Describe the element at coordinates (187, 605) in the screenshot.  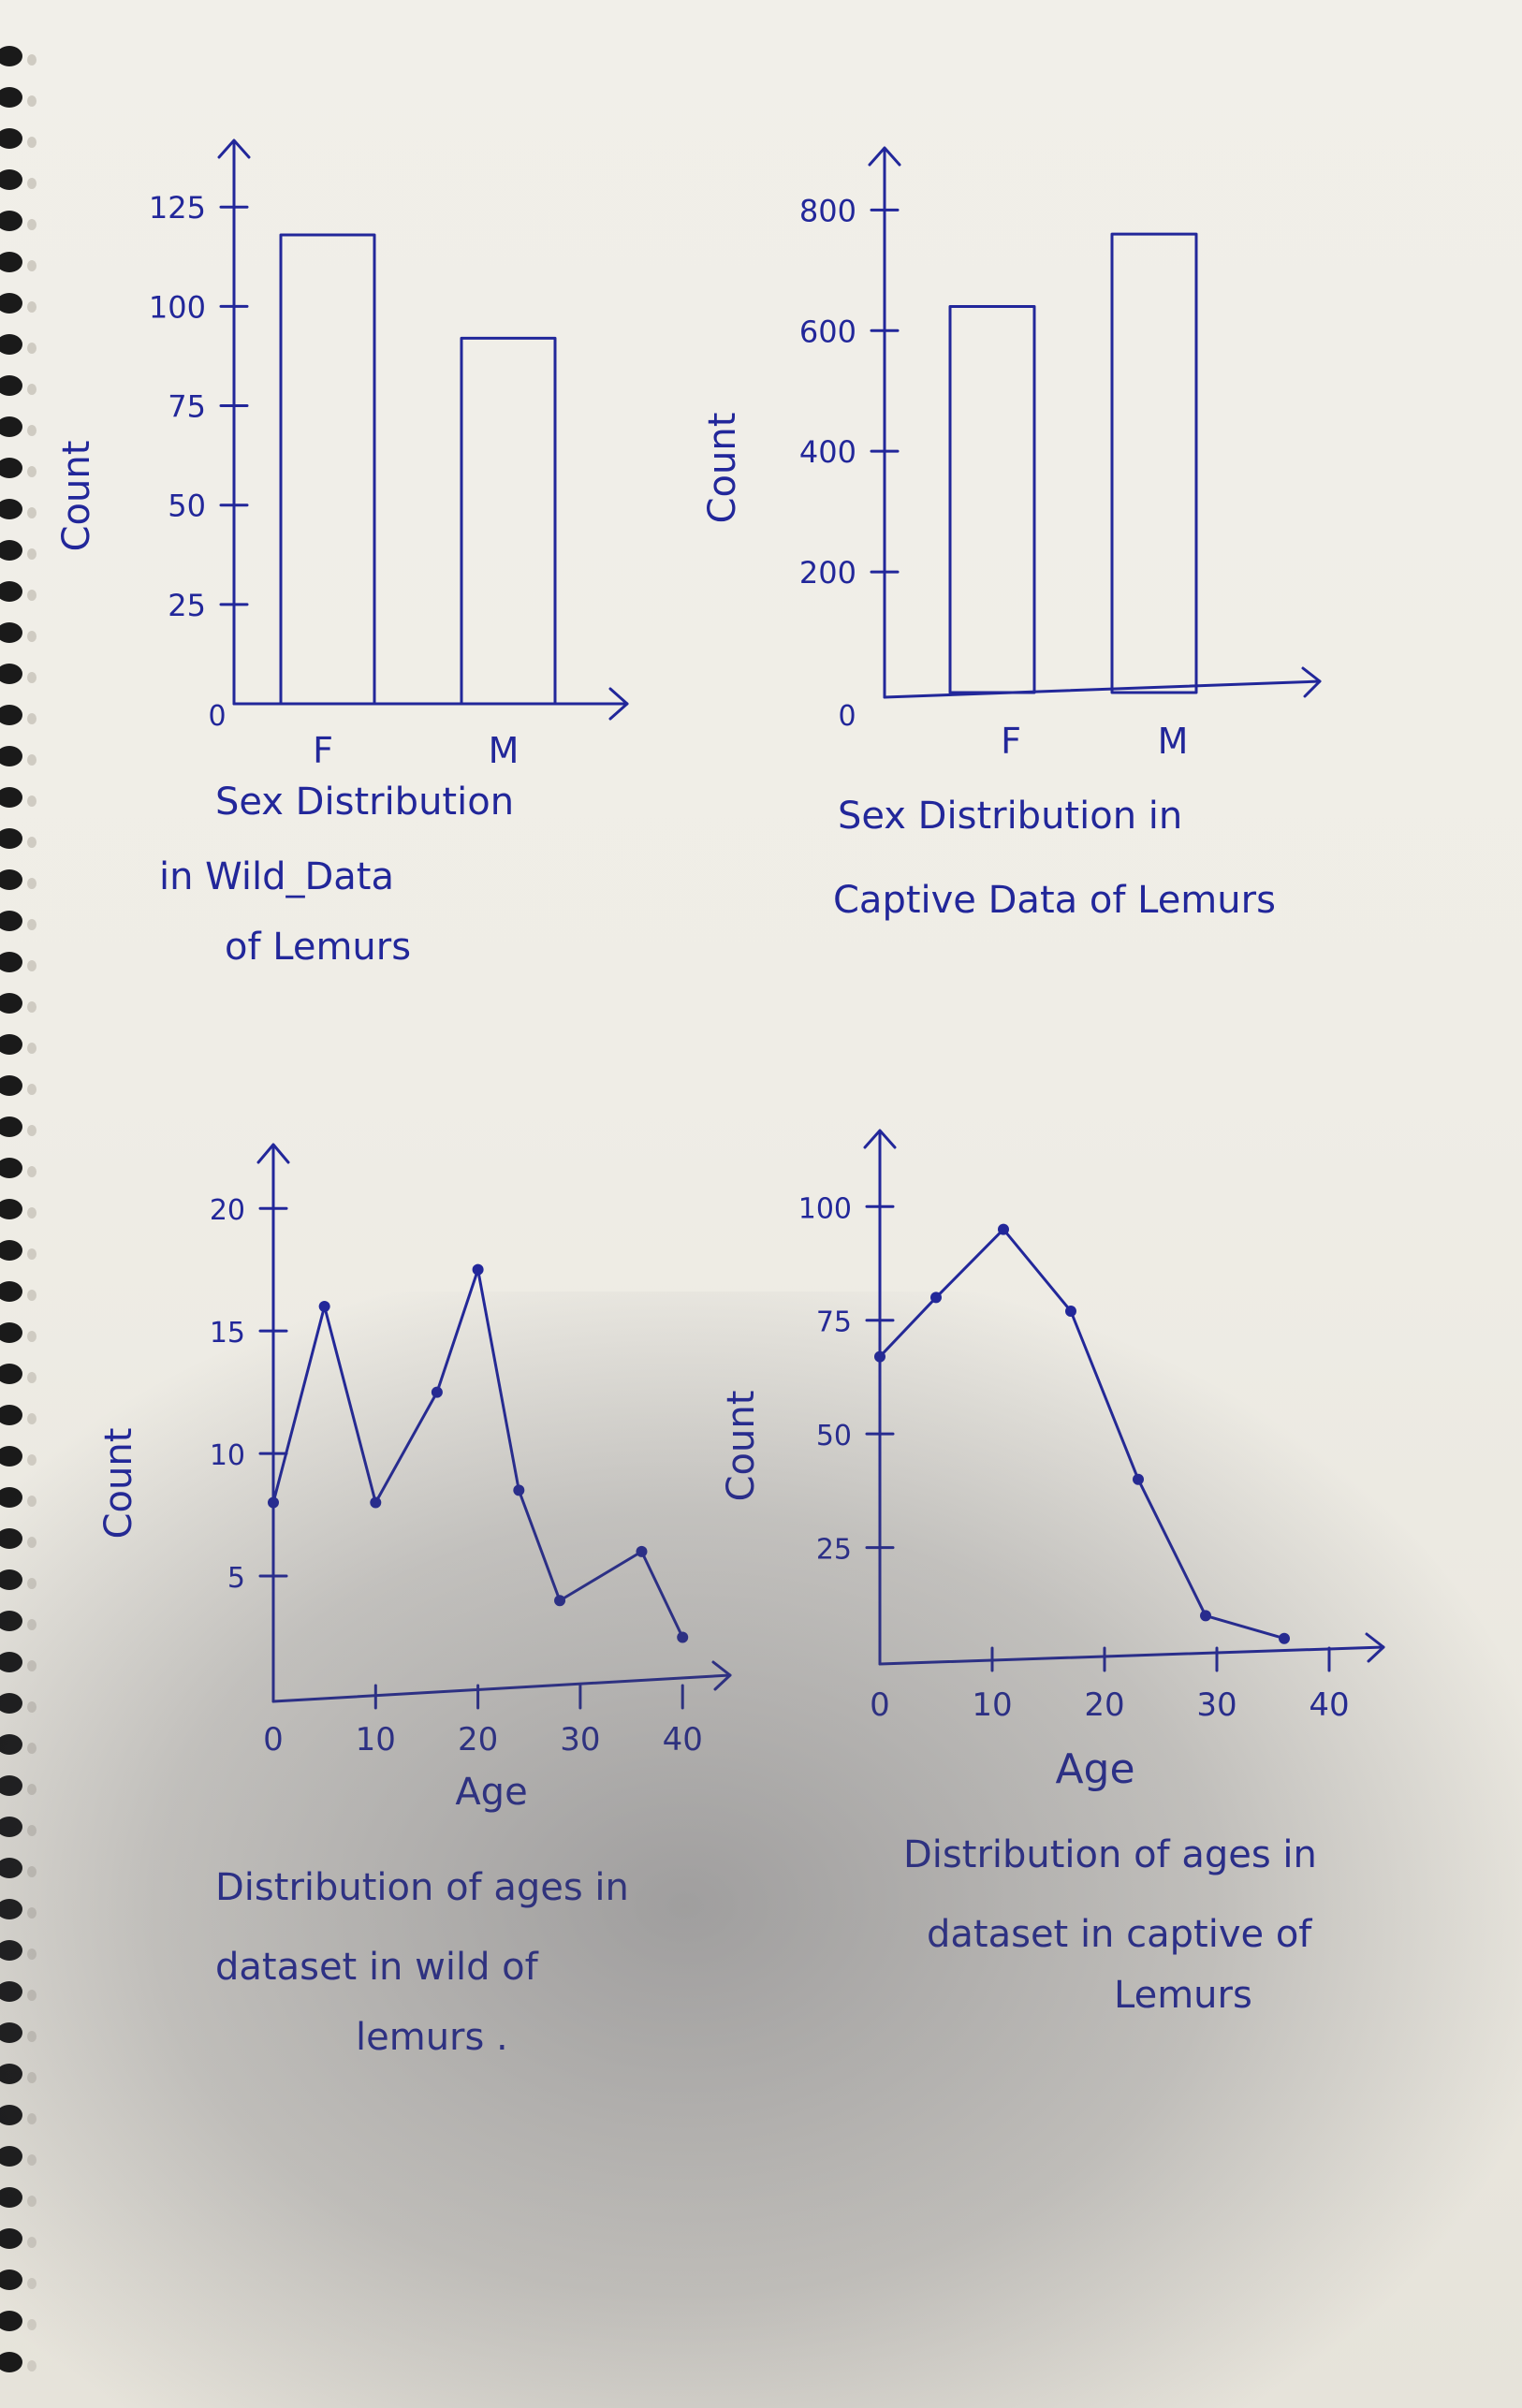
I see `y-tick-label: 25` at that location.